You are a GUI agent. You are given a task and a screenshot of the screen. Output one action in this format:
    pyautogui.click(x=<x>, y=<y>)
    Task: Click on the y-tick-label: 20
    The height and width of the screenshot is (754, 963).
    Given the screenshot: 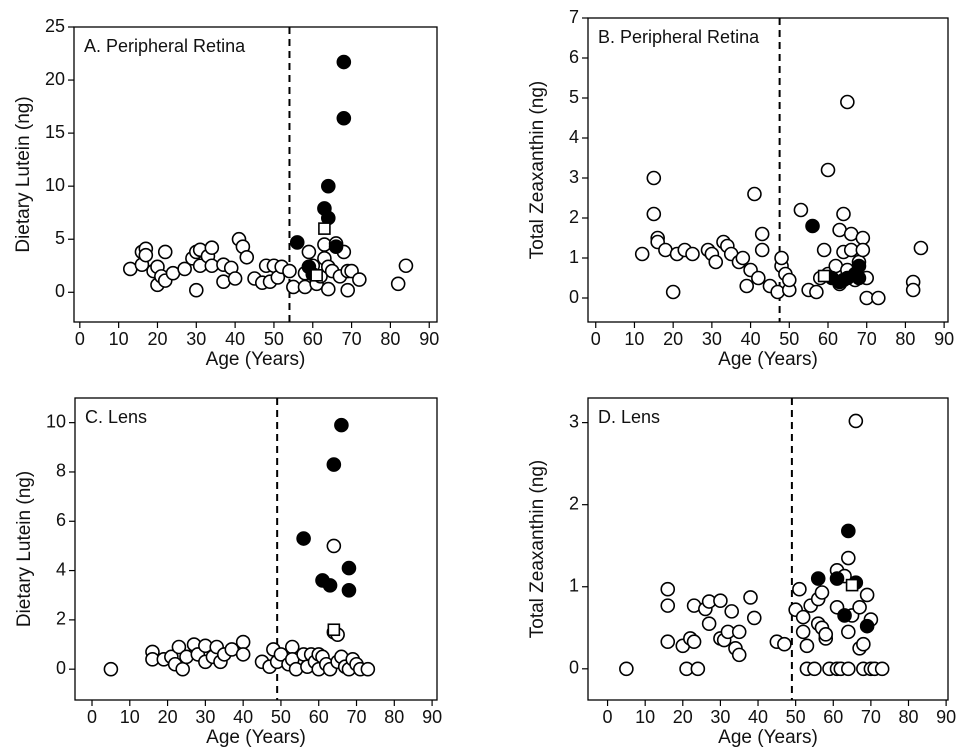 What is the action you would take?
    pyautogui.click(x=55, y=79)
    